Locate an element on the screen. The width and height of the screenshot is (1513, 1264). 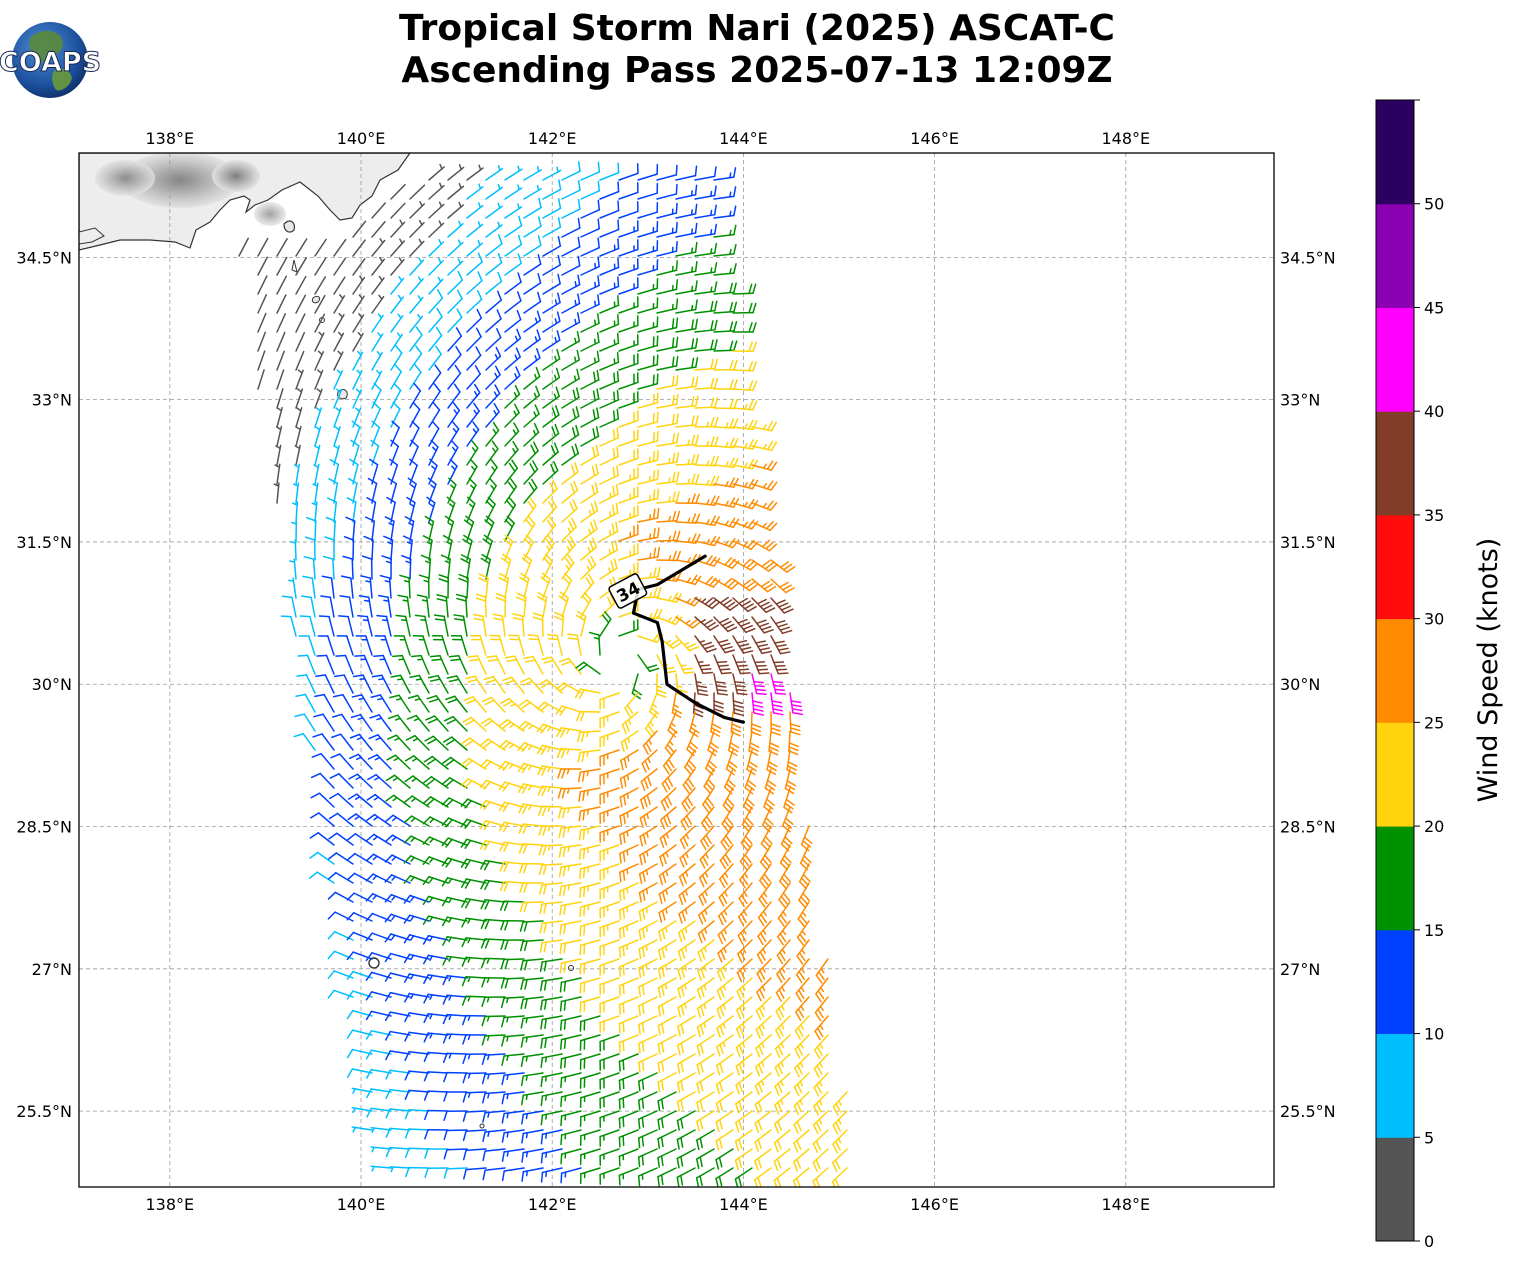
colorbar-tick-label-7: 35 is located at coordinates (1434, 515).